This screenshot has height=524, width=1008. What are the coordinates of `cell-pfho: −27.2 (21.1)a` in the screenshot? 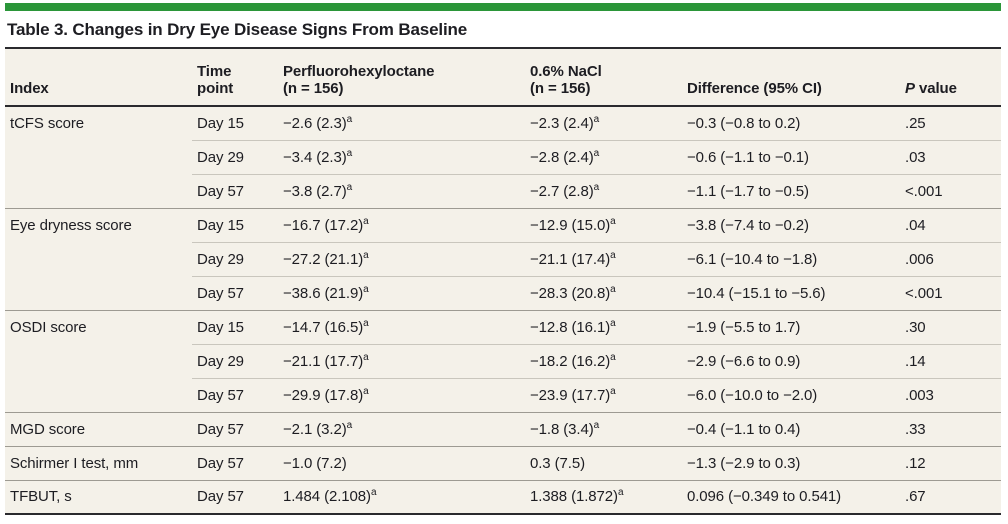 It's located at (401, 258).